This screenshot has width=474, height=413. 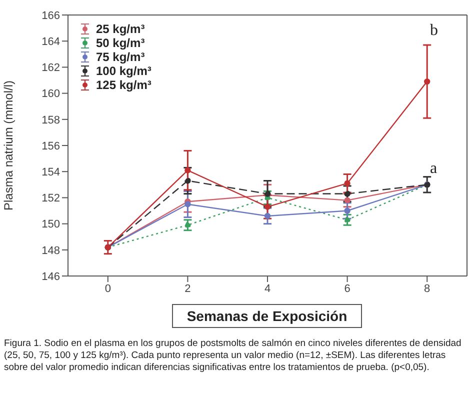 I want to click on y-tick-label: 148, so click(x=51, y=250).